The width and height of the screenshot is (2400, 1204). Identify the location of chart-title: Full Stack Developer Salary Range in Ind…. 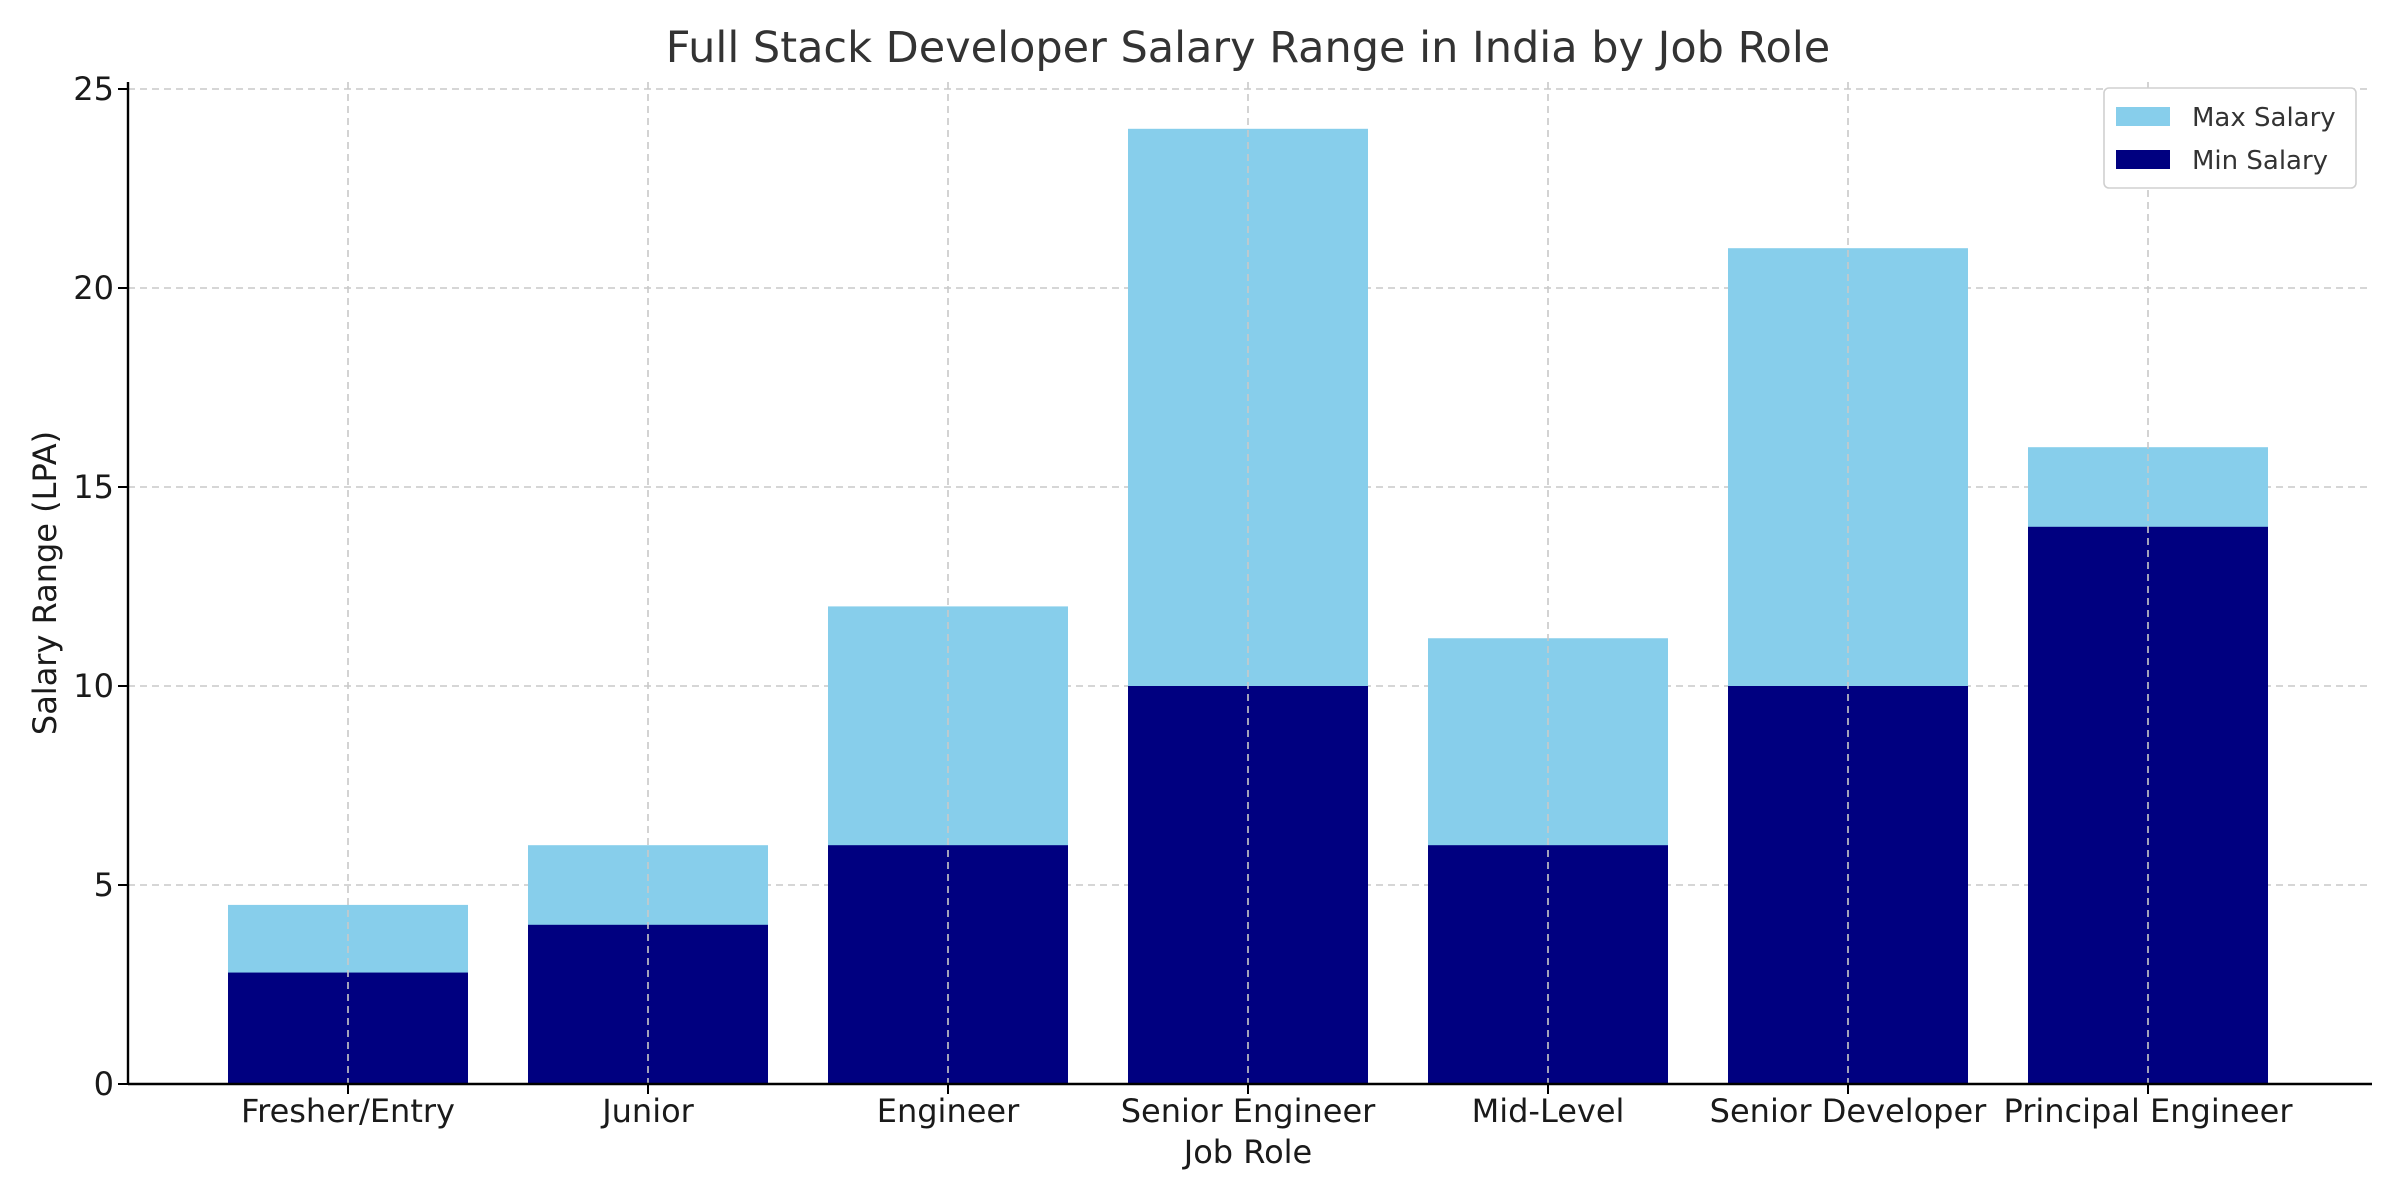
(1248, 48).